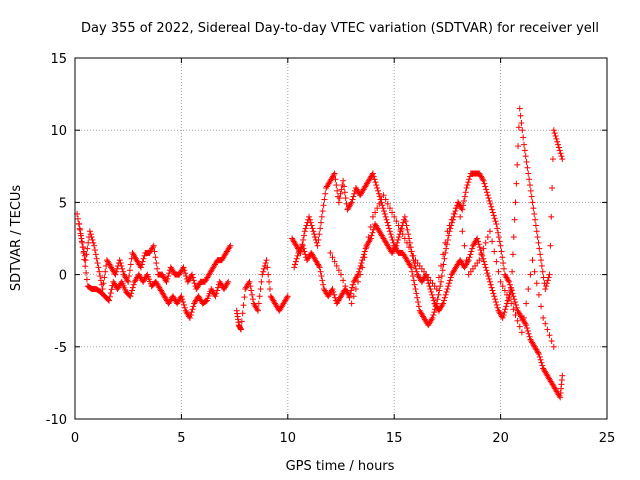 This screenshot has height=480, width=640. What do you see at coordinates (192, 274) in the screenshot?
I see `data-point-track-a` at bounding box center [192, 274].